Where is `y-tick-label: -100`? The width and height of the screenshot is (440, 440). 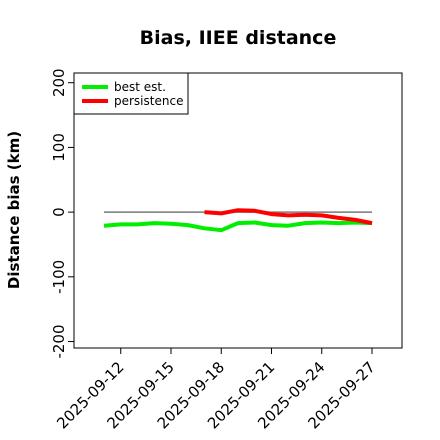
y-tick-label: -100 is located at coordinates (59, 277).